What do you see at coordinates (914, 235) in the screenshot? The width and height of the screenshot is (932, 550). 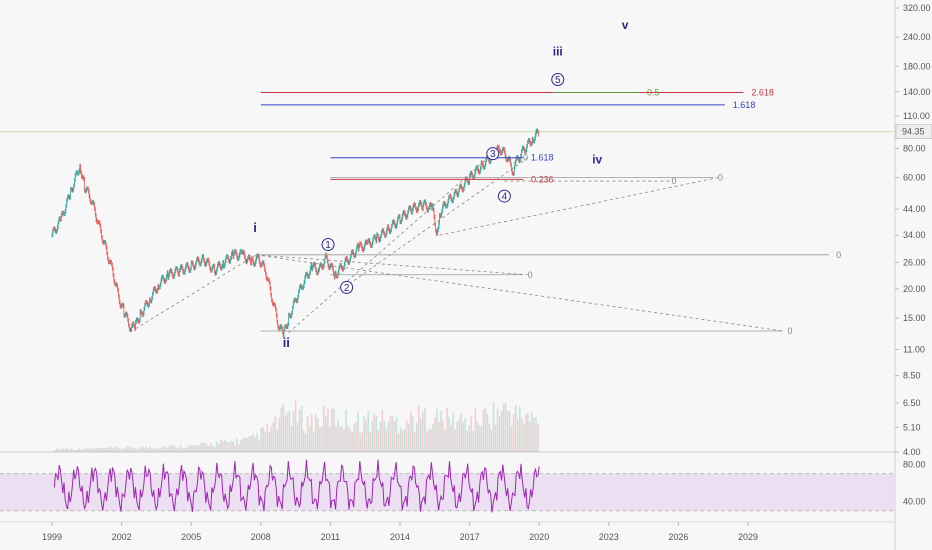 I see `y-tick-label: 34.00` at bounding box center [914, 235].